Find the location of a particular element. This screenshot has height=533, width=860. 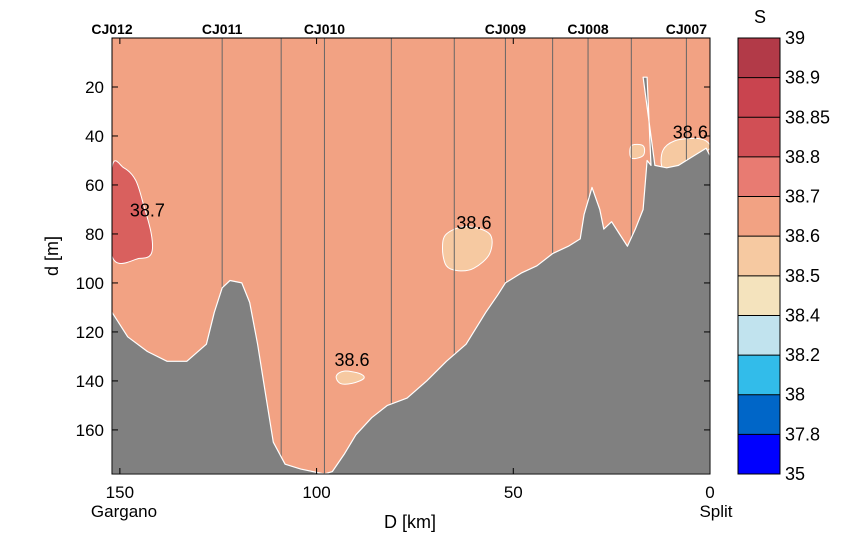

station-label-cj010: CJ010 is located at coordinates (324, 29).